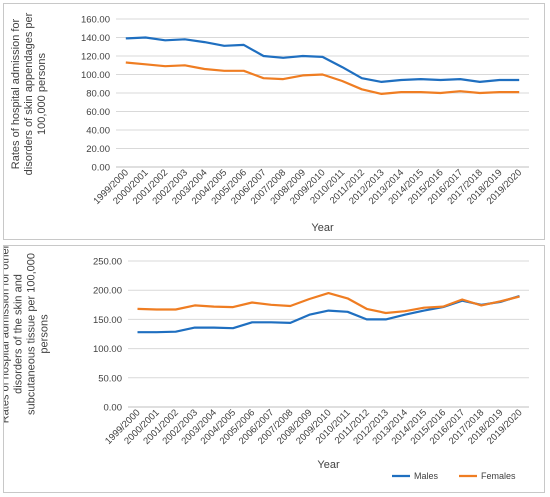  What do you see at coordinates (8, 334) in the screenshot?
I see `y-axis-title-line: Rates of hospital admission for other` at bounding box center [8, 334].